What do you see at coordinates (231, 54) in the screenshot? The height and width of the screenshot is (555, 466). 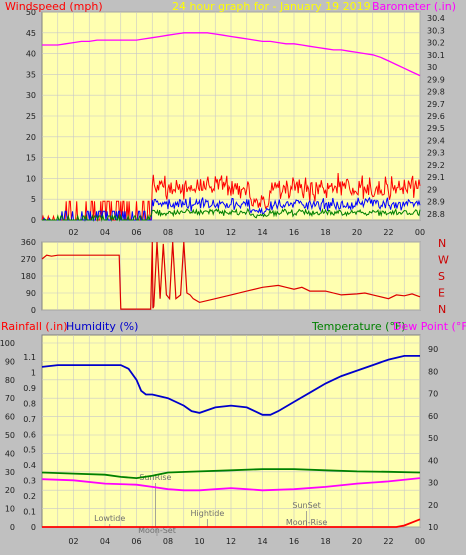 I see `barometer-line` at bounding box center [231, 54].